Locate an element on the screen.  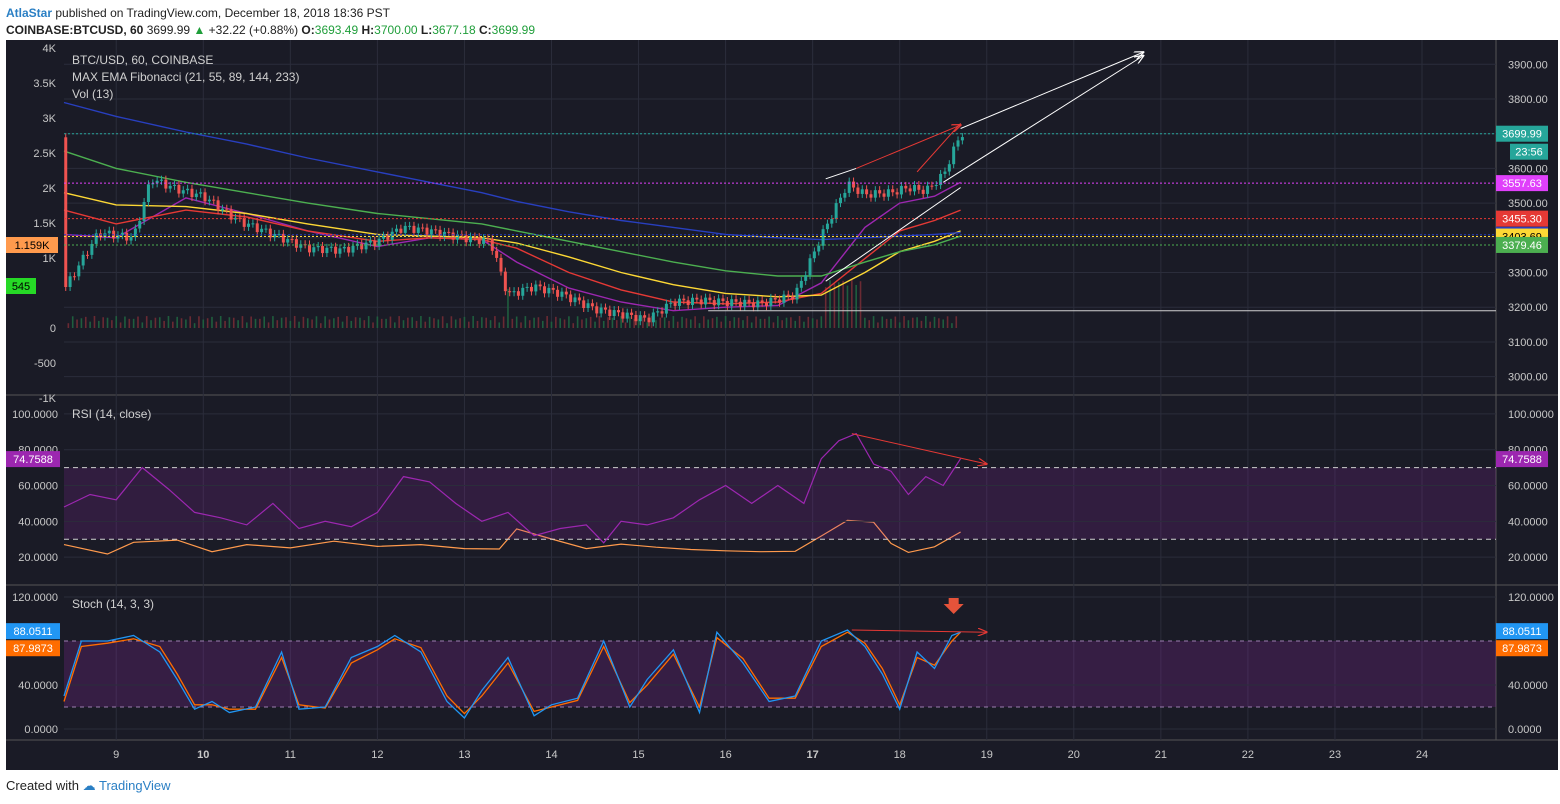
price-tick-label: 3000.00 is located at coordinates (1528, 378).